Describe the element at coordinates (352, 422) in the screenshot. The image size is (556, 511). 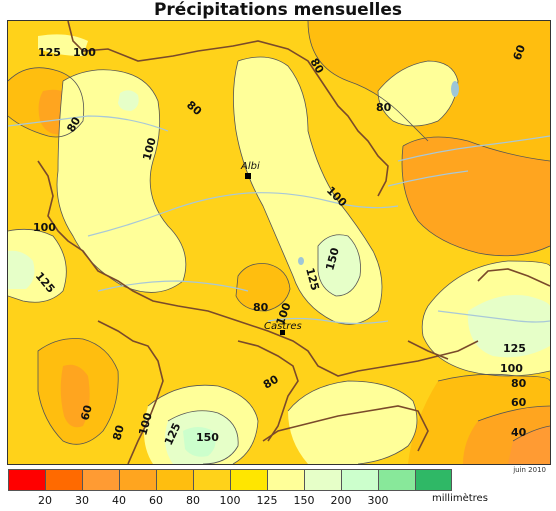
I see `zone-100-125-south-east` at that location.